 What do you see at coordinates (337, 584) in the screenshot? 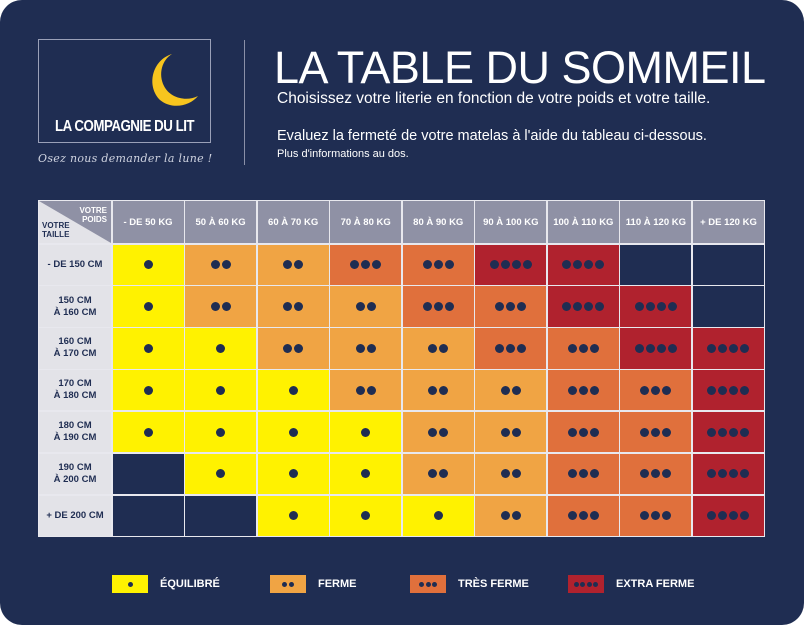
I see `legend-label: FERME` at bounding box center [337, 584].